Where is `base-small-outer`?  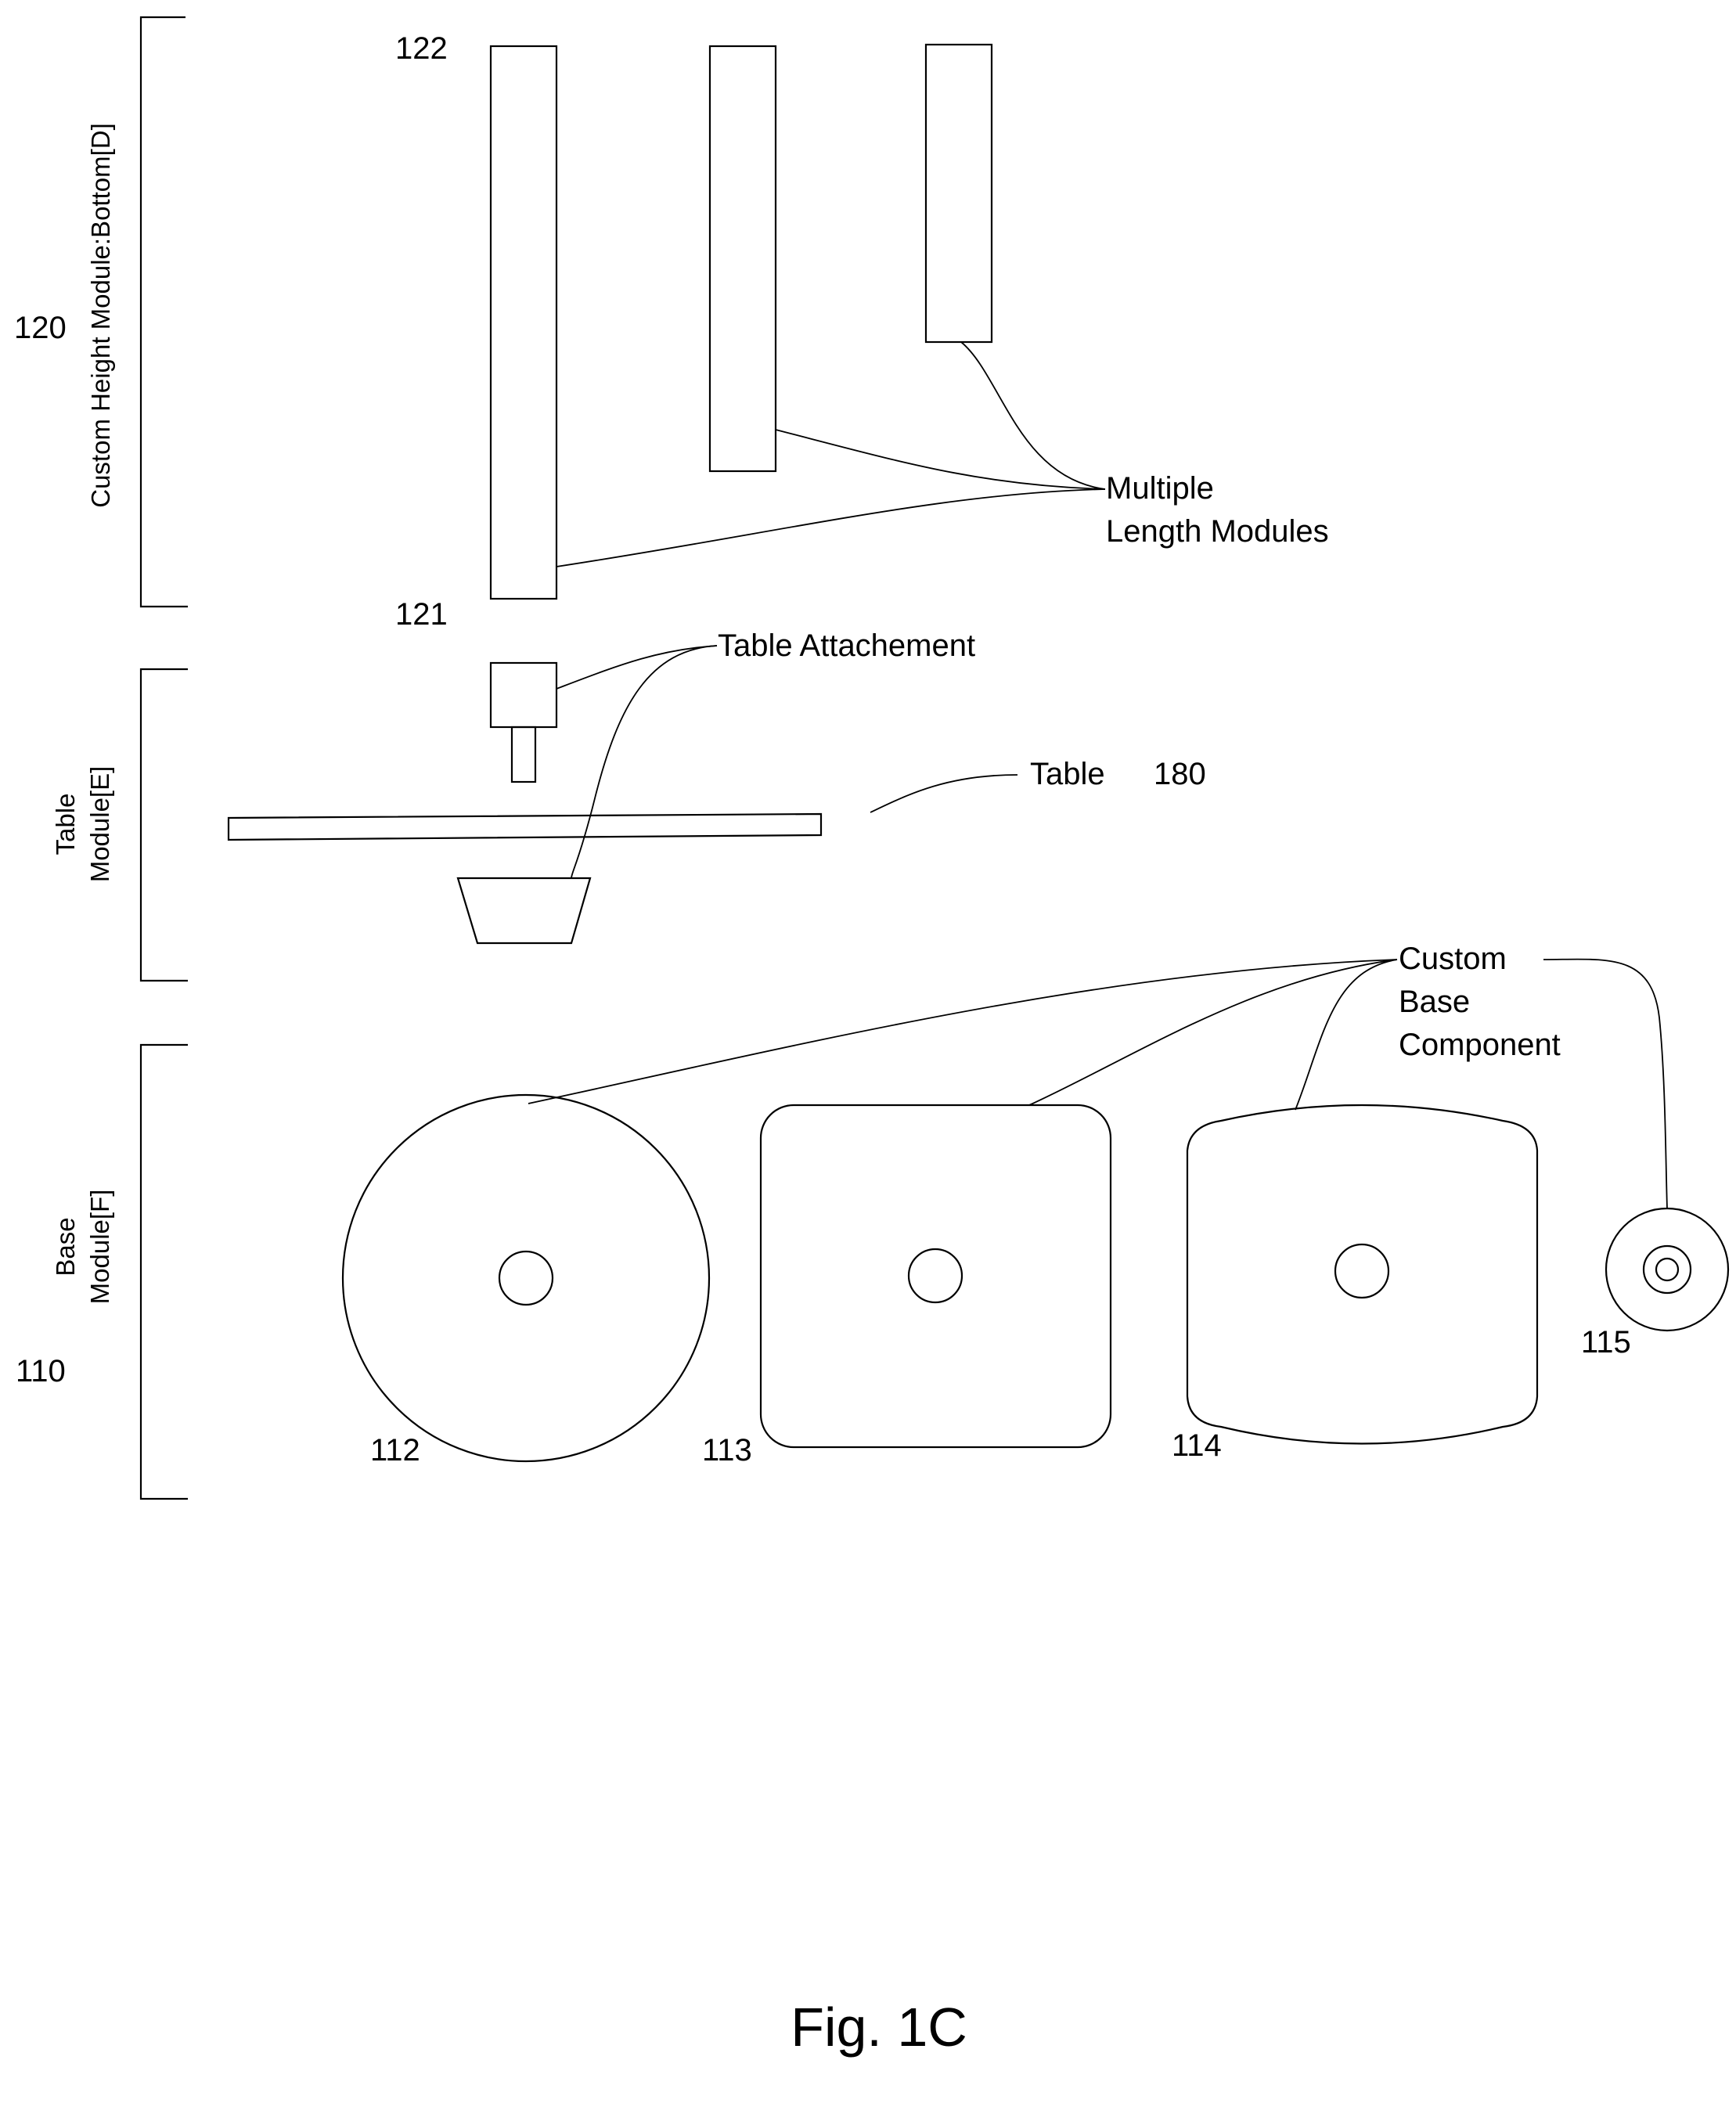 base-small-outer is located at coordinates (1667, 1270).